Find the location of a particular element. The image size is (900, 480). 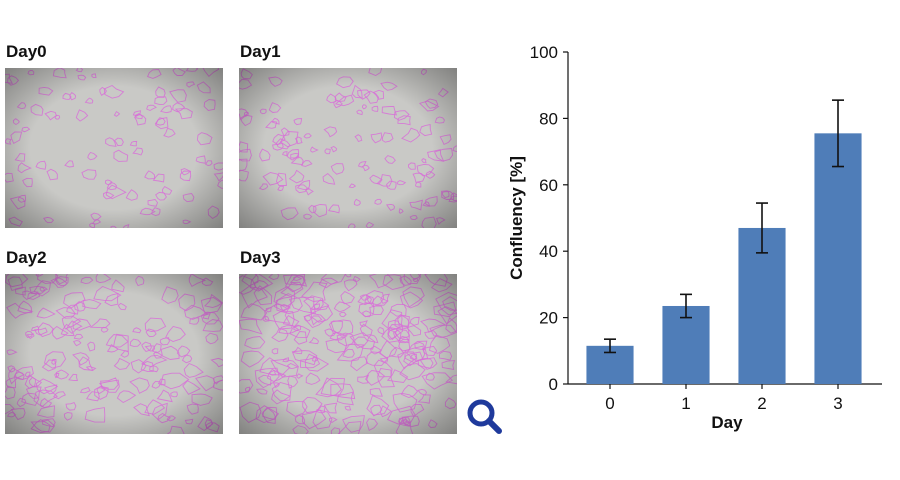

y-tick-label: 80 is located at coordinates (548, 118).